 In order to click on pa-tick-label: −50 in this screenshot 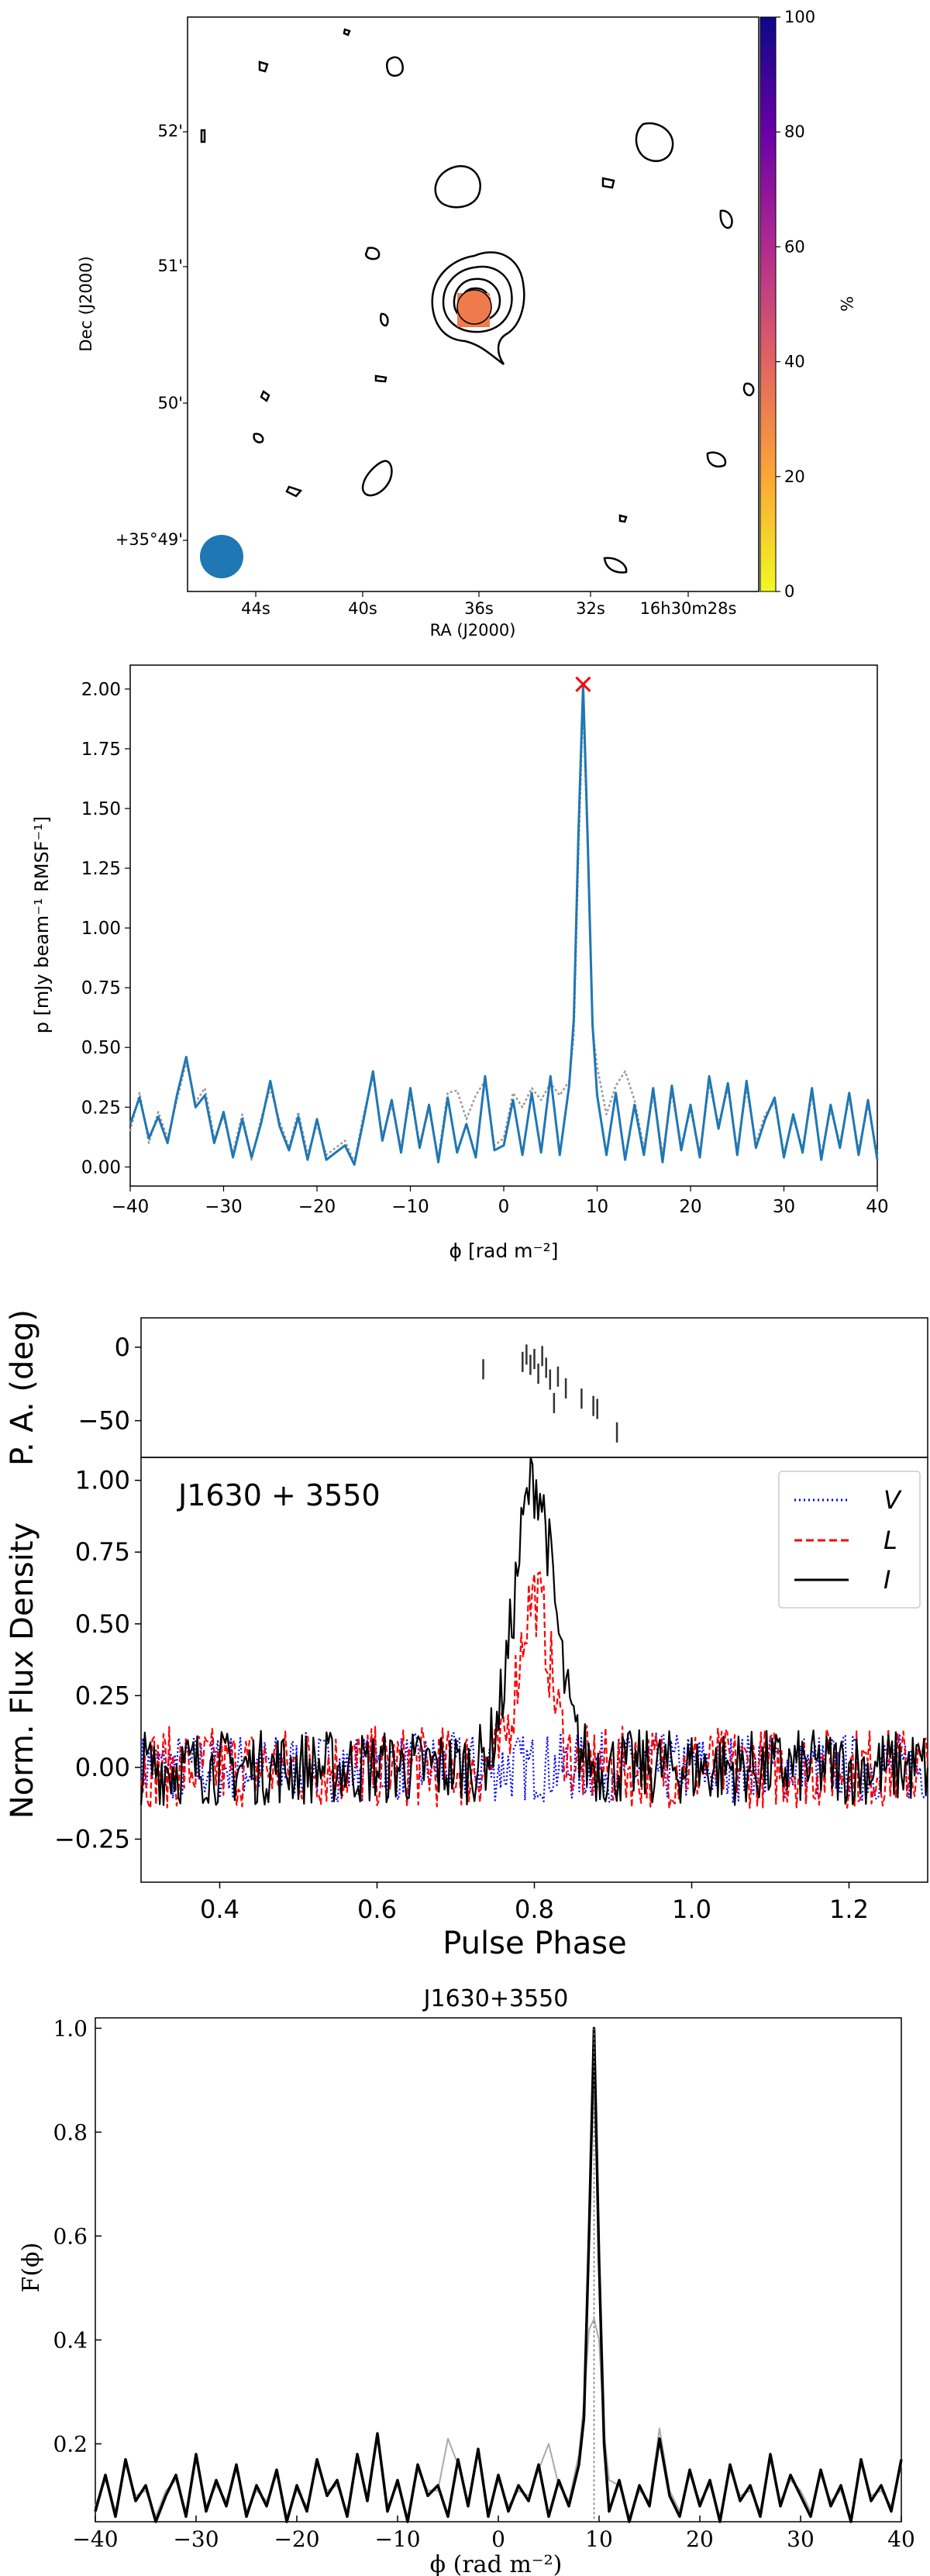, I will do `click(104, 1421)`.